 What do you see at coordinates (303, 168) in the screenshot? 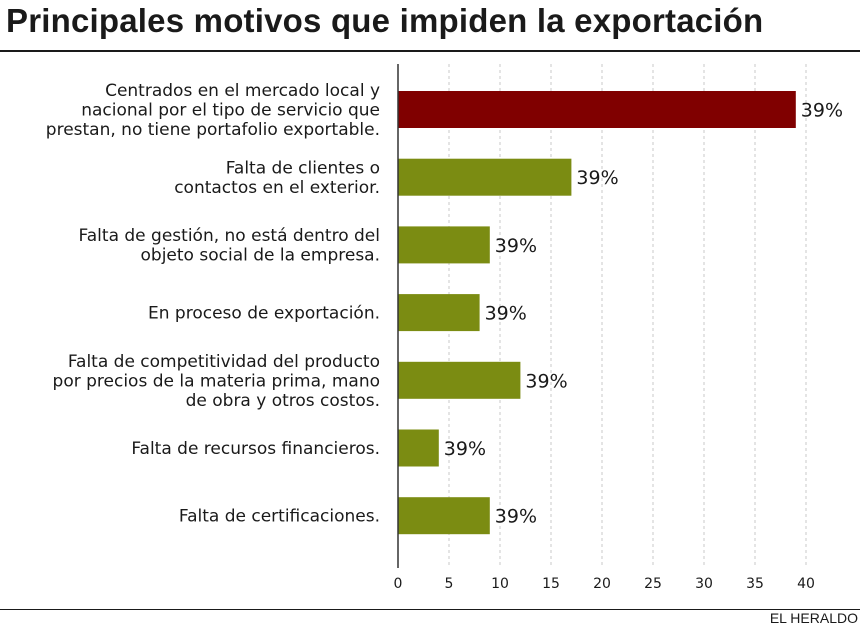
I see `category-label-line: Falta de clientes o` at bounding box center [303, 168].